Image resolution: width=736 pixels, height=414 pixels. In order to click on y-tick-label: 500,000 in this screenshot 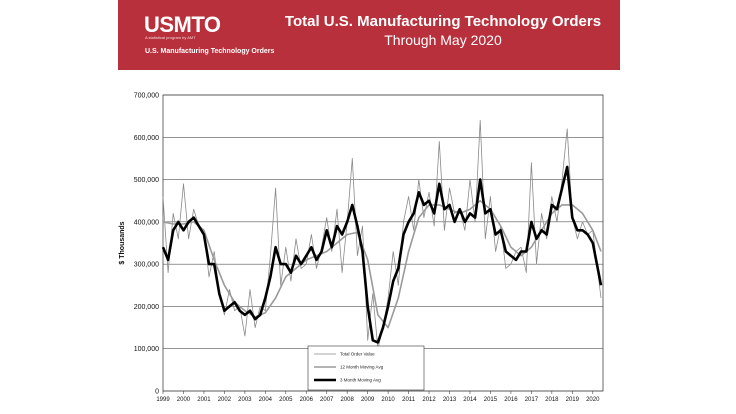, I will do `click(146, 180)`.